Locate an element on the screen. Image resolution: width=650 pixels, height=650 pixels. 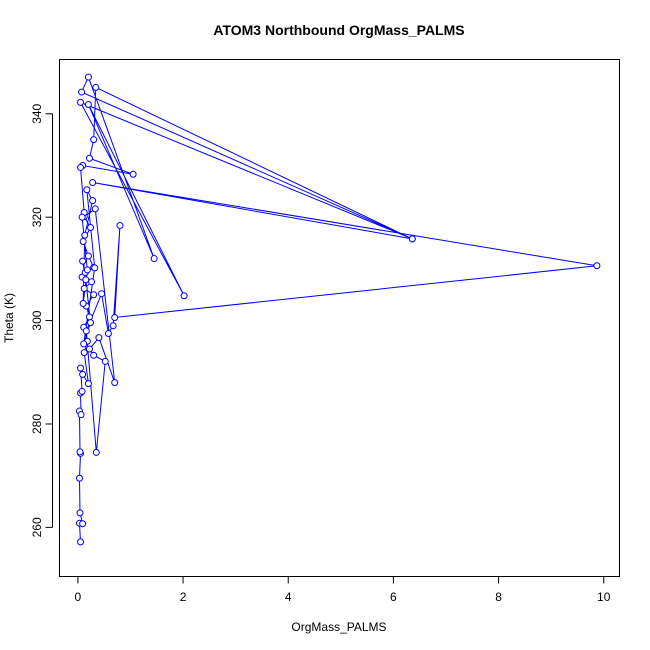
y-axis: 260 280 300 320 340 is located at coordinates (41, 320).